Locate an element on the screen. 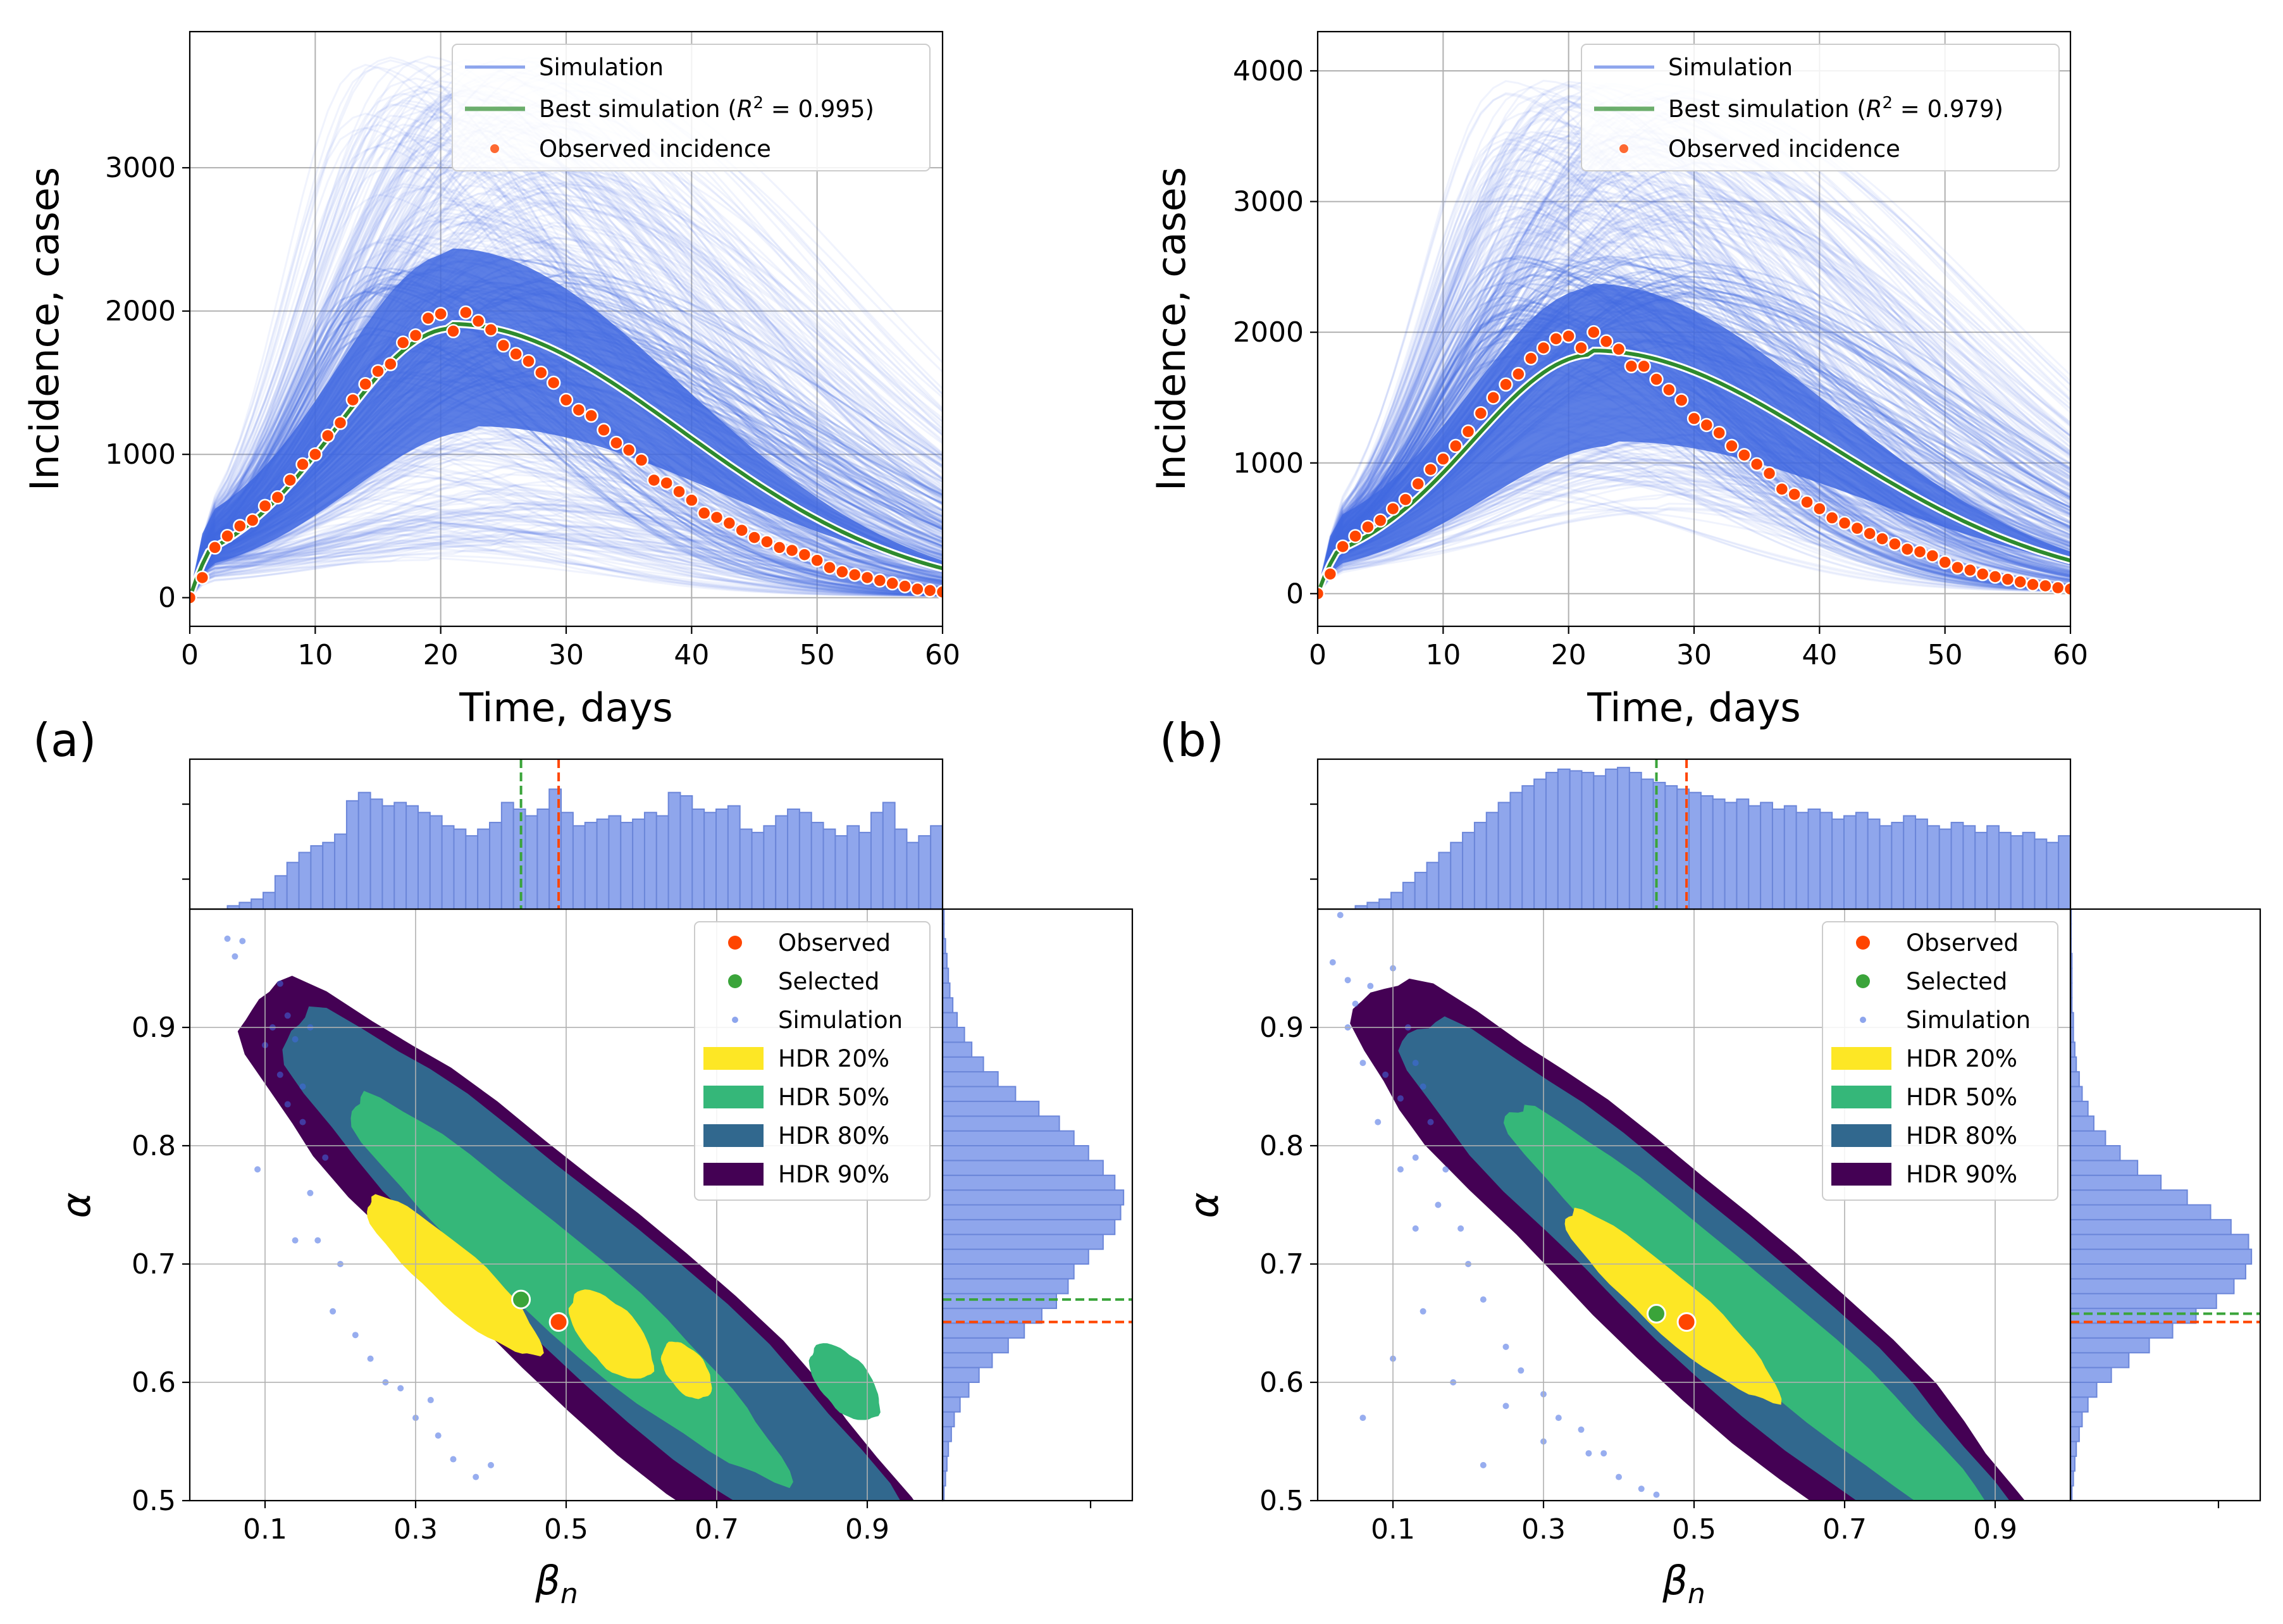 The width and height of the screenshot is (2283, 1624). legend-hdr-20: HDR 20% is located at coordinates (1962, 1058).